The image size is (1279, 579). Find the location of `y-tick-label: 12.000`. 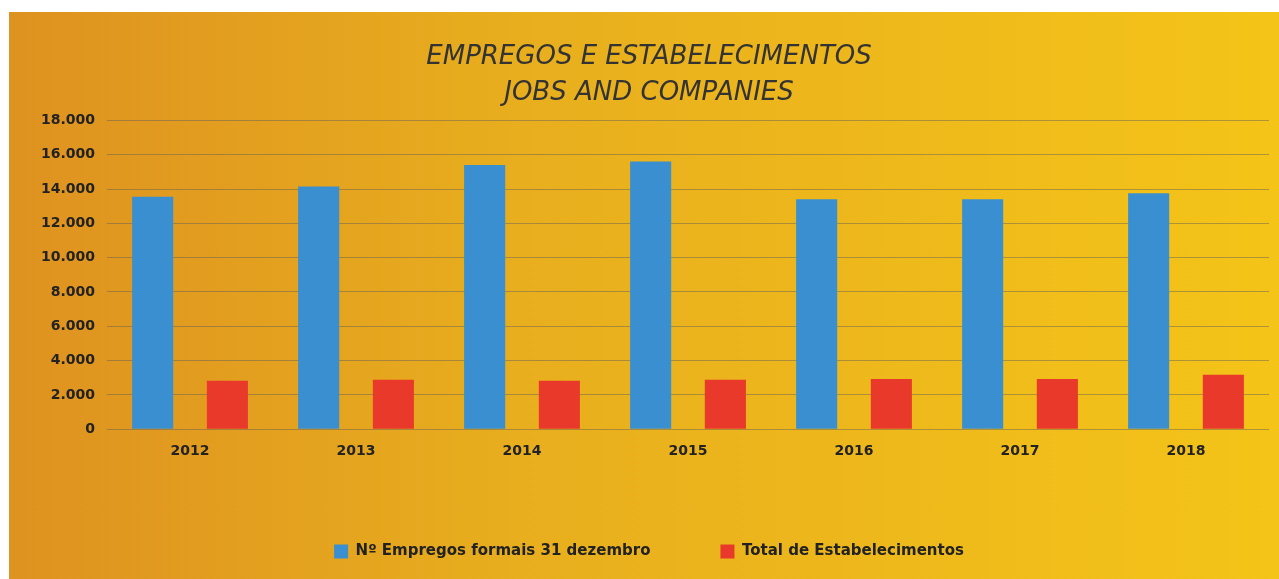

y-tick-label: 12.000 is located at coordinates (68, 221).